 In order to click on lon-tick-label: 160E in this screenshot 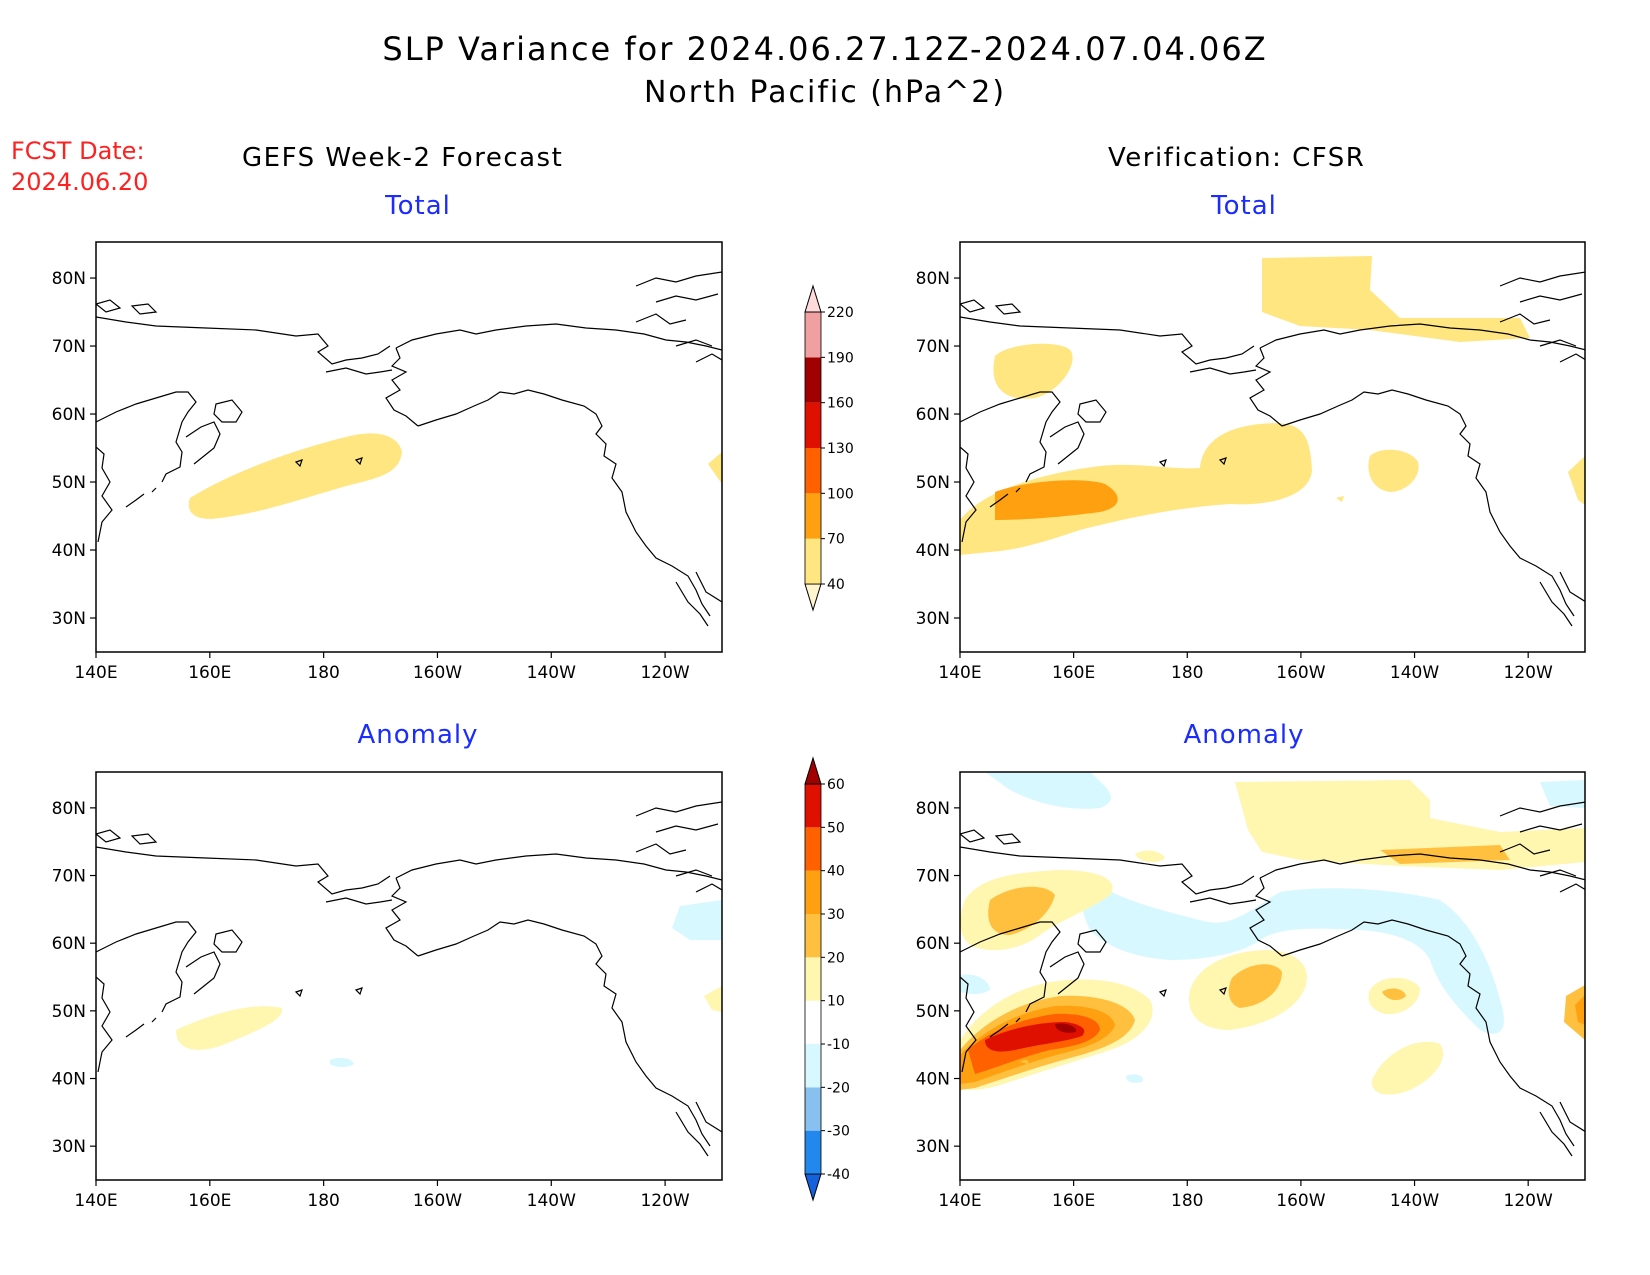, I will do `click(1073, 673)`.